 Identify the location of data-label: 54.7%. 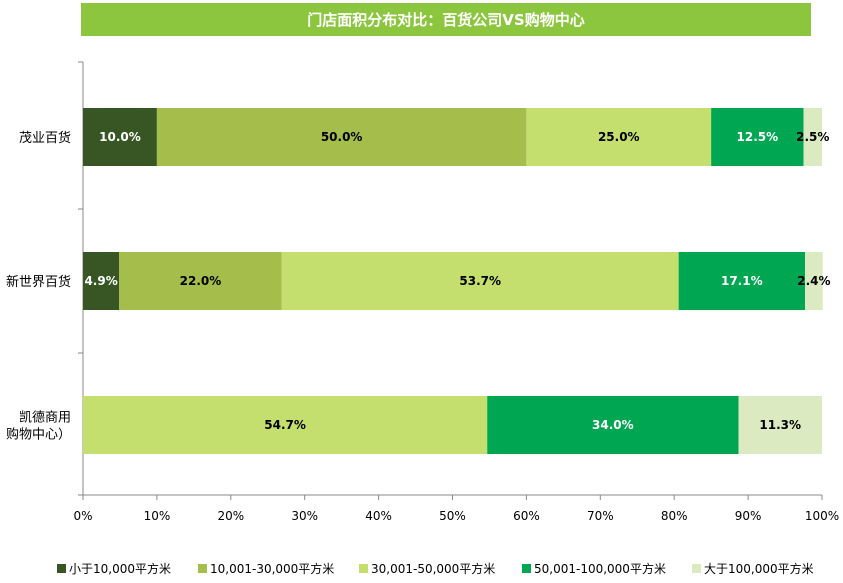
(285, 425).